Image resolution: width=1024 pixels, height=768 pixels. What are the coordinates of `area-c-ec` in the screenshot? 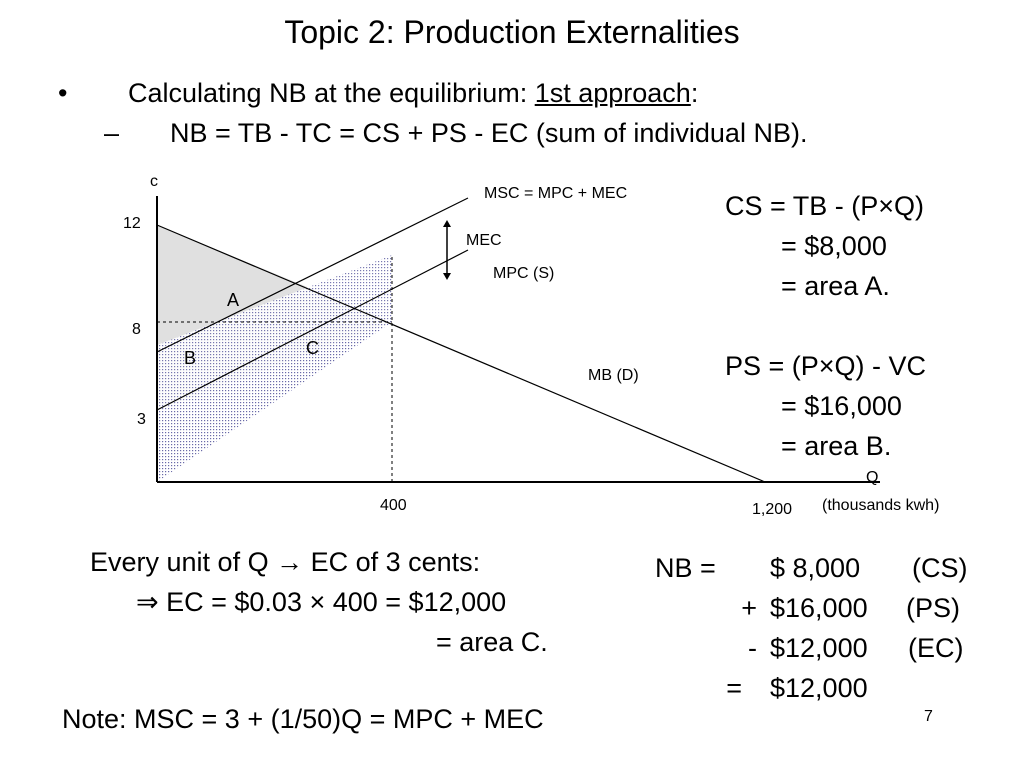 It's located at (274, 368).